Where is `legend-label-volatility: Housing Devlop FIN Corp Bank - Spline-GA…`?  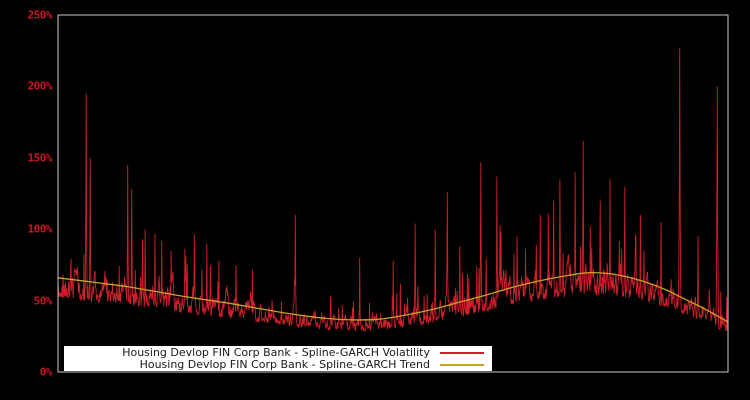 legend-label-volatility: Housing Devlop FIN Corp Bank - Spline-GA… is located at coordinates (276, 352).